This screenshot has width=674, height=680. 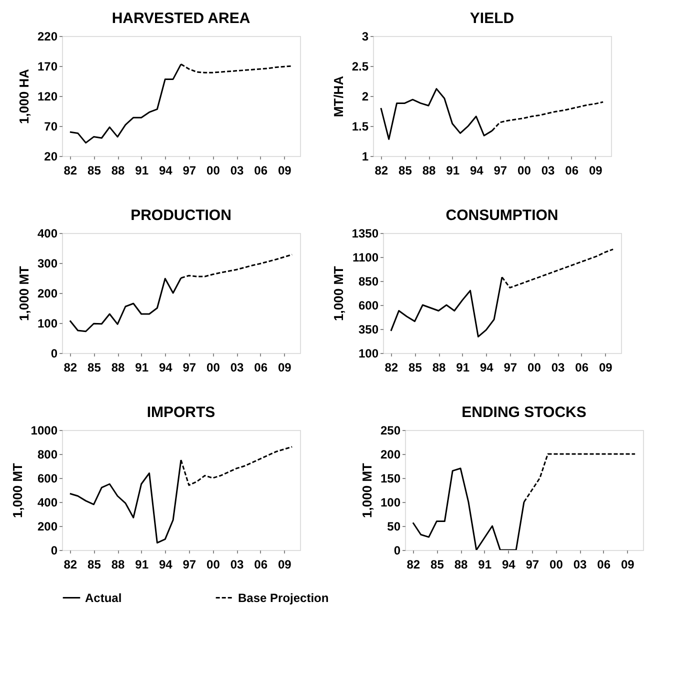 I want to click on legend-label: Actual, so click(x=103, y=597).